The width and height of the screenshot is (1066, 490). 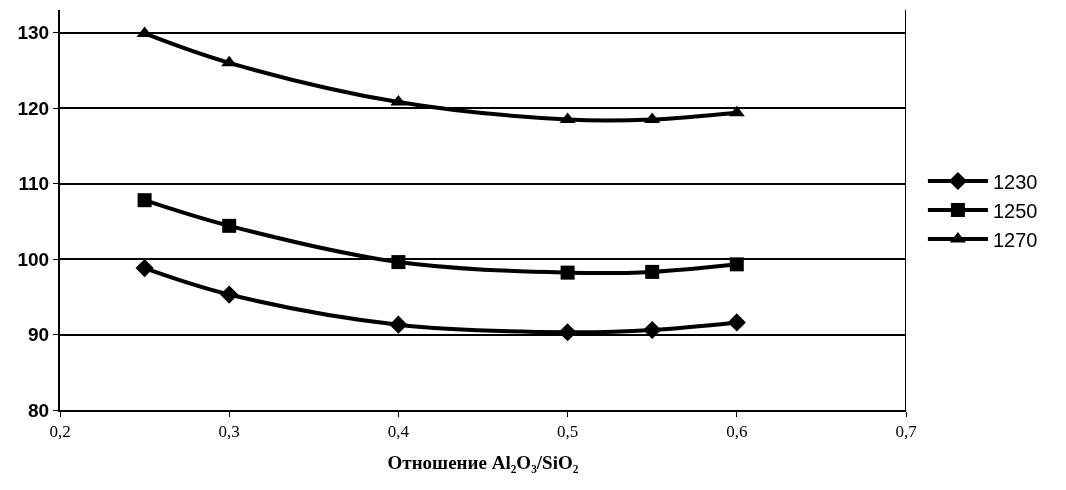 I want to click on x-tick-label: 0,2, so click(x=60, y=432).